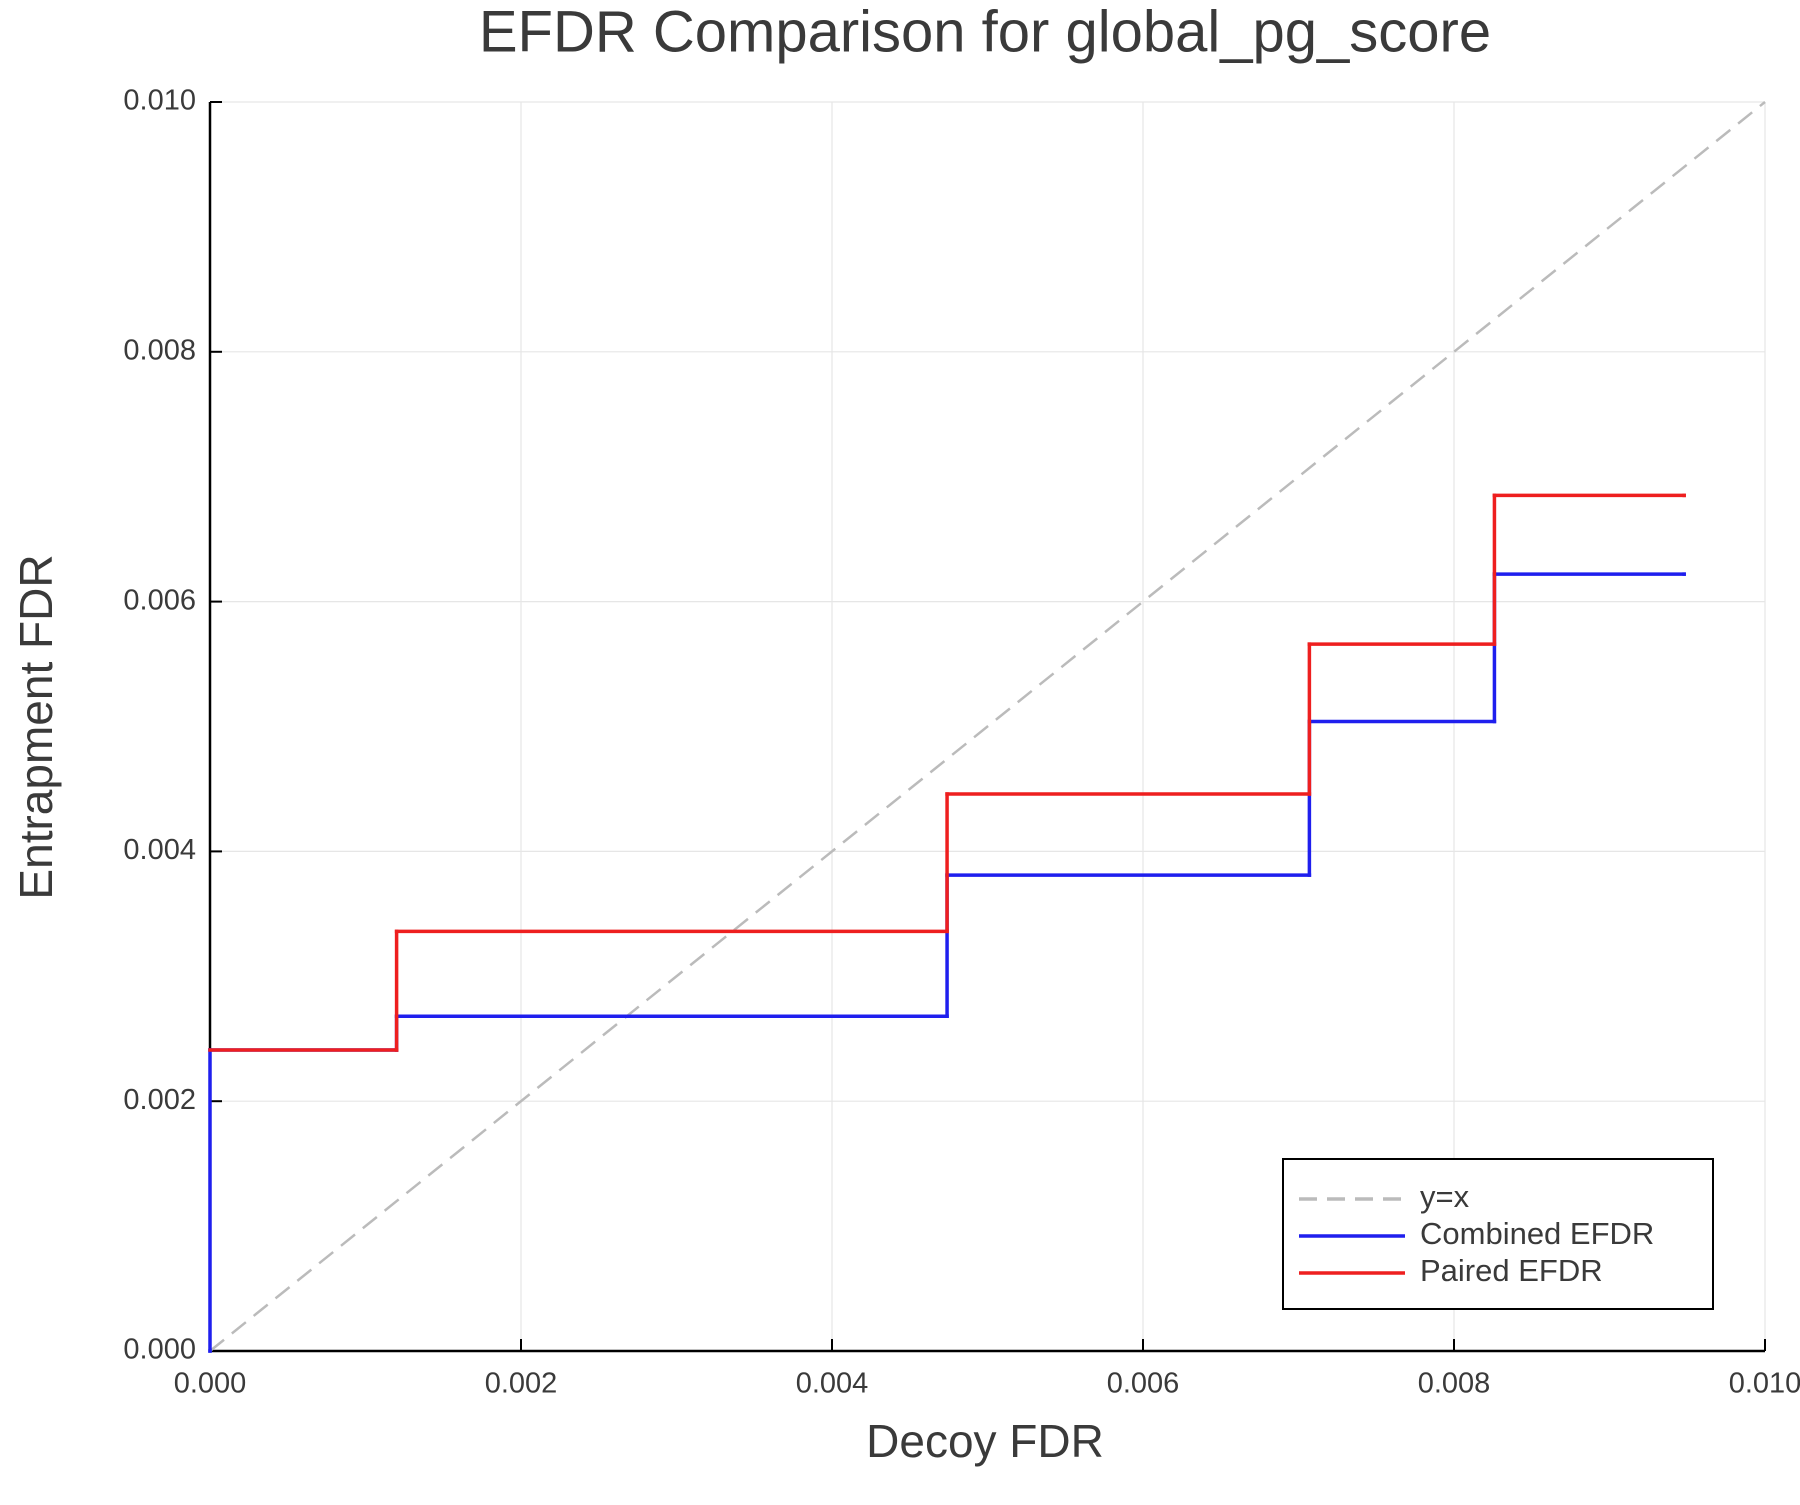 Image resolution: width=1800 pixels, height=1505 pixels. What do you see at coordinates (1143, 1384) in the screenshot?
I see `x-tick-label: 0.006` at bounding box center [1143, 1384].